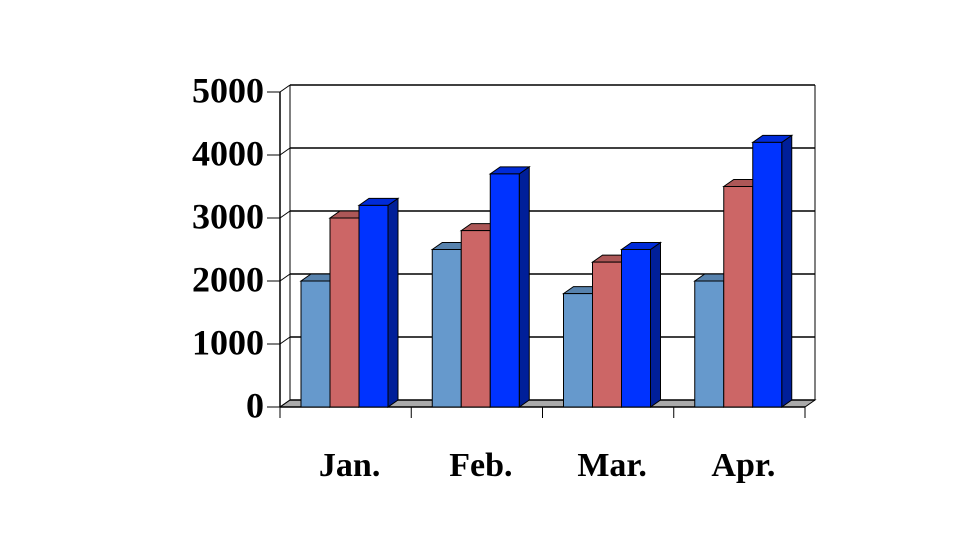 Image resolution: width=960 pixels, height=540 pixels. I want to click on y-tick-label: 3000, so click(228, 216).